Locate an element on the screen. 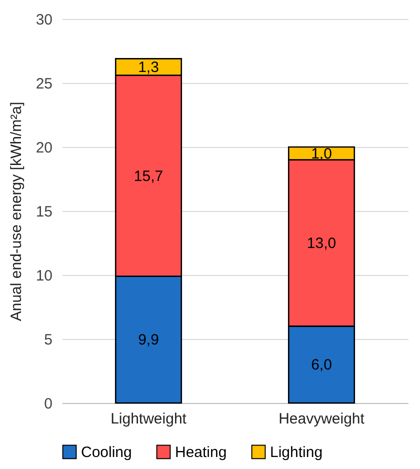 The width and height of the screenshot is (420, 469). y-tick-label: 5 is located at coordinates (48, 340).